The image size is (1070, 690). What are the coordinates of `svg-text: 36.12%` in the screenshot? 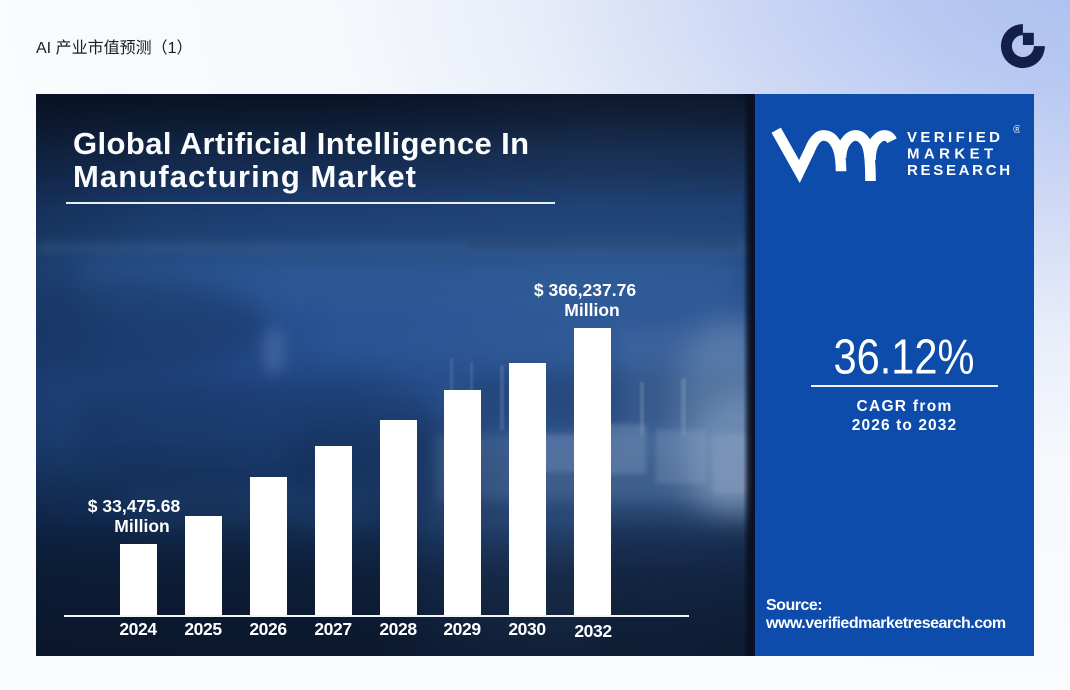 It's located at (904, 357).